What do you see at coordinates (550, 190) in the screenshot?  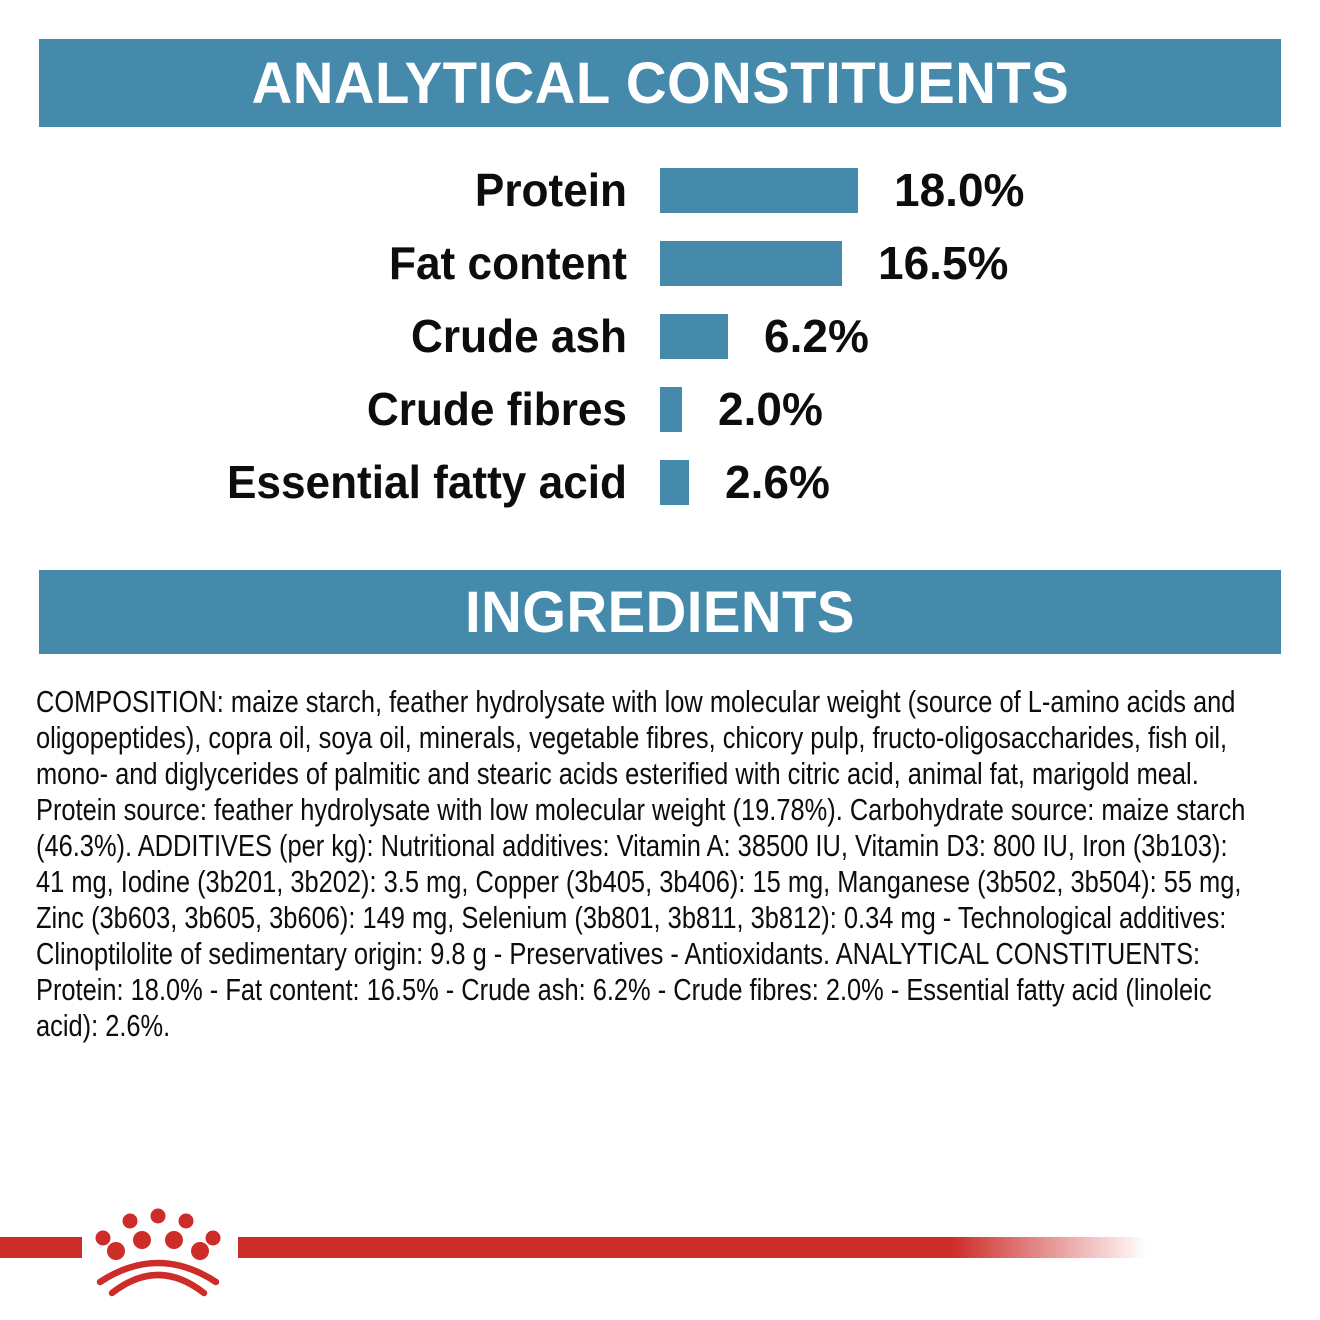 I see `chart-row-label: Protein` at bounding box center [550, 190].